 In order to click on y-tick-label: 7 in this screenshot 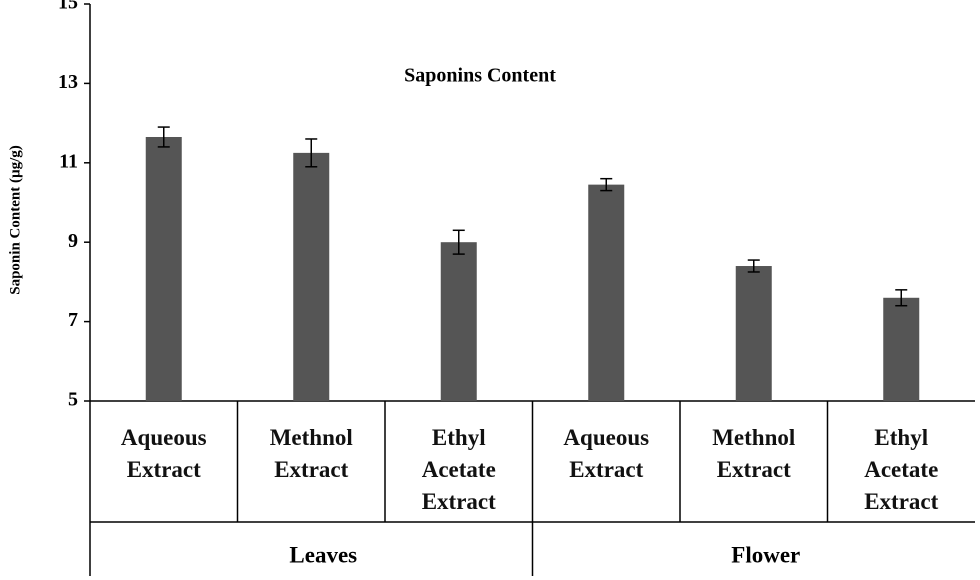, I will do `click(73, 320)`.